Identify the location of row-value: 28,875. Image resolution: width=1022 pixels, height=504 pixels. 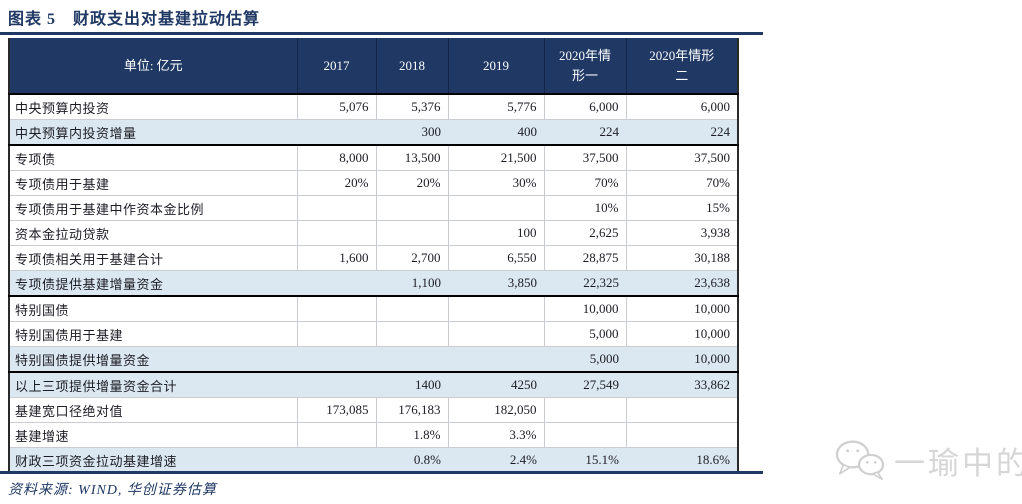
(585, 258).